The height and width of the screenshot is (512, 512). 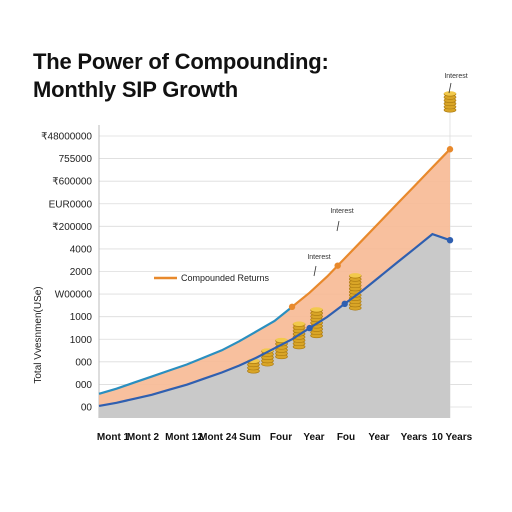 What do you see at coordinates (181, 61) in the screenshot?
I see `chart-title-line1: The Power of Compounding:` at bounding box center [181, 61].